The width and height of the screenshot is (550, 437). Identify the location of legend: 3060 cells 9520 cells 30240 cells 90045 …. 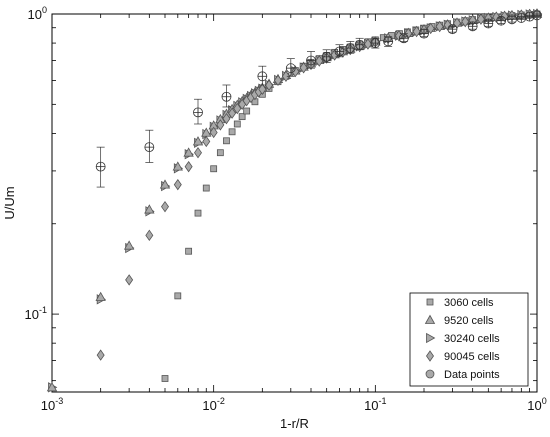
(469, 339).